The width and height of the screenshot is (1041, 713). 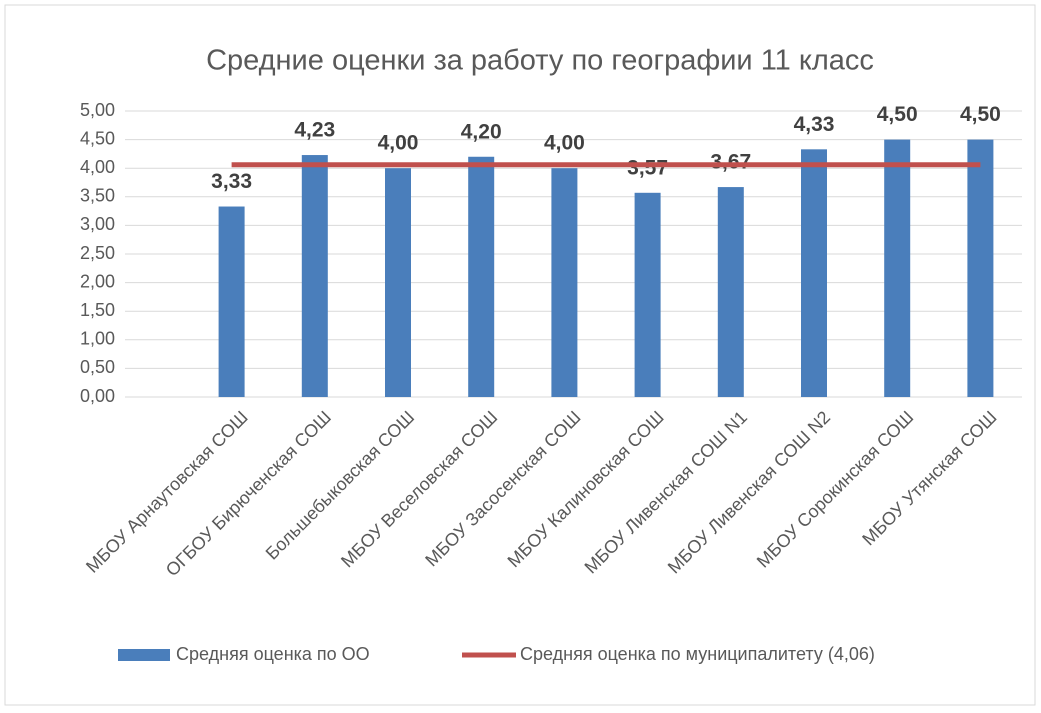 I want to click on data-label: 4,23, so click(x=314, y=130).